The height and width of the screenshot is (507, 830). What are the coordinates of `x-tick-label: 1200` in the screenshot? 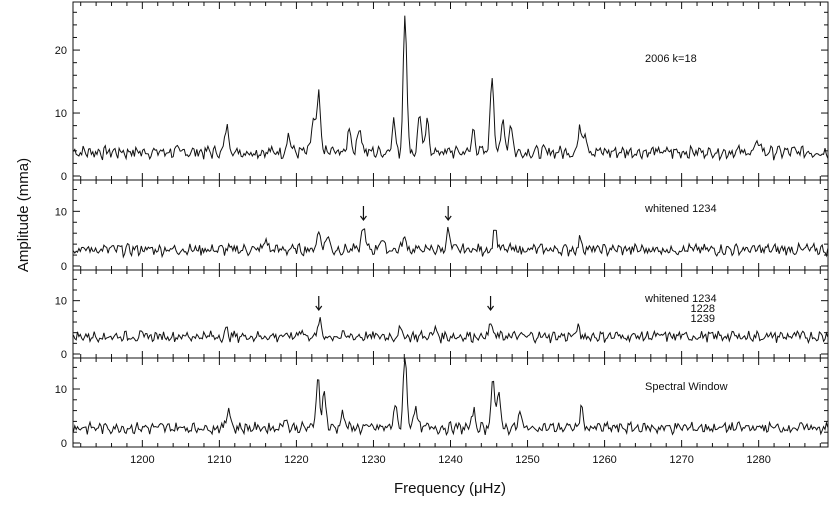 It's located at (142, 460).